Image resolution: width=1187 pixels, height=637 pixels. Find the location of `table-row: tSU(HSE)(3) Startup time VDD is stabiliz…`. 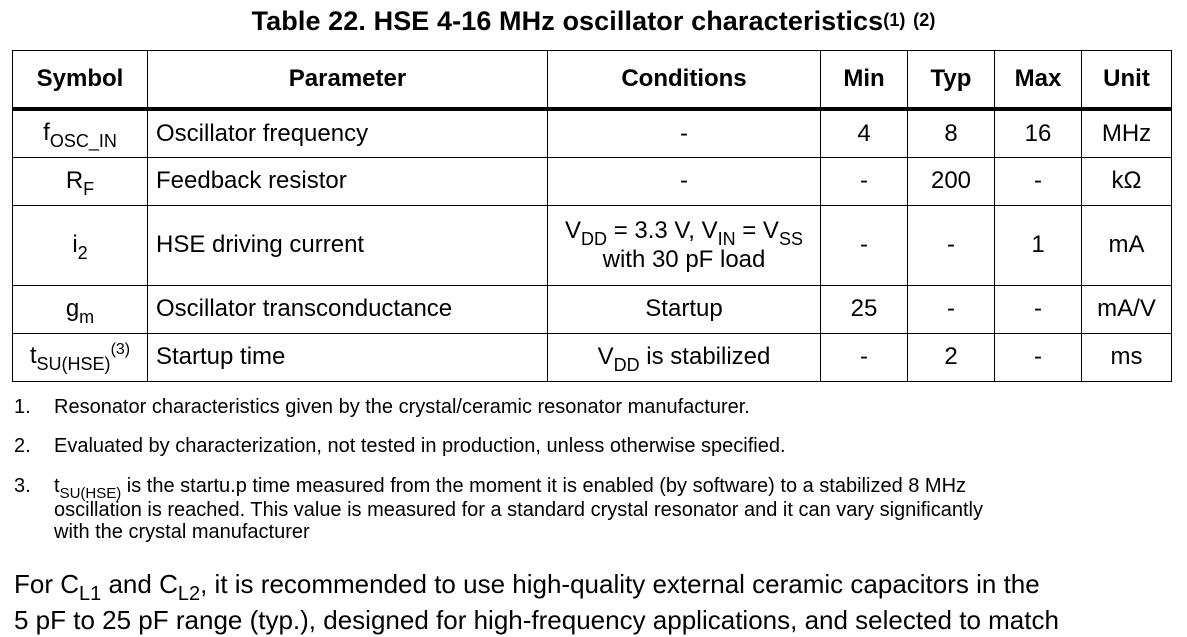

table-row: tSU(HSE)(3) Startup time VDD is stabiliz… is located at coordinates (592, 357).